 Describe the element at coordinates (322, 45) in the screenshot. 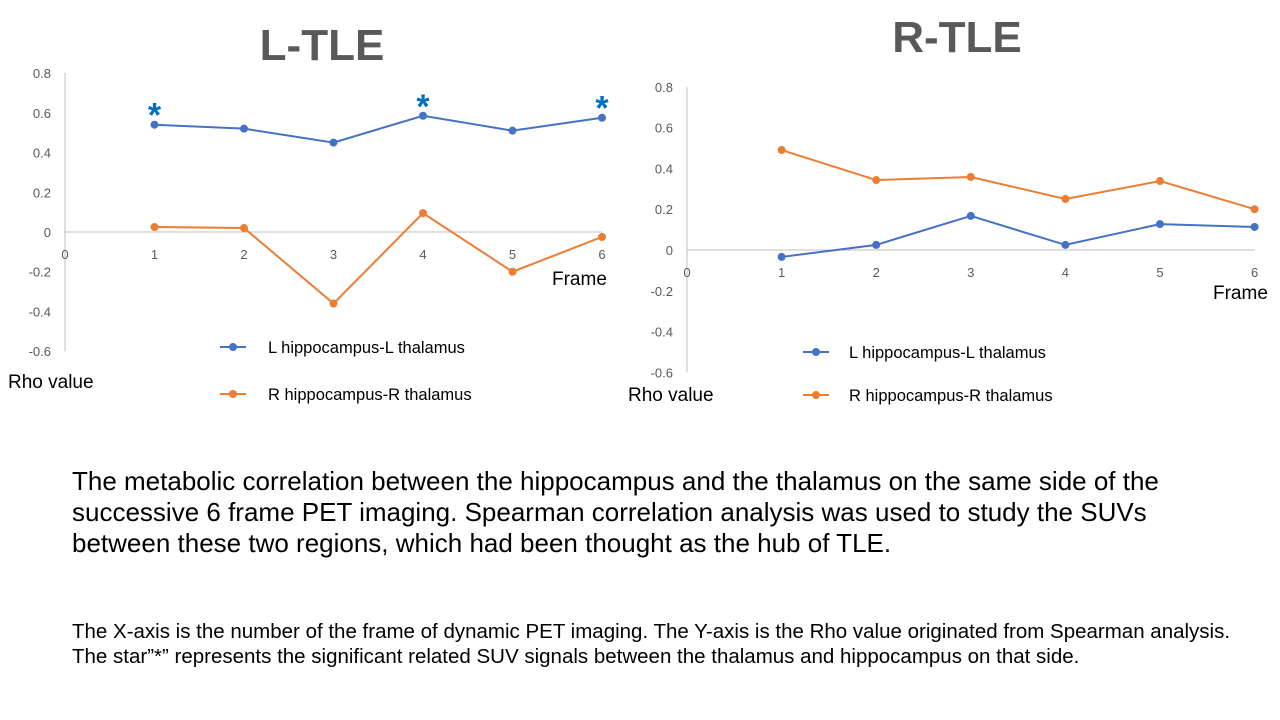

I see `chart-title: L-TLE` at that location.